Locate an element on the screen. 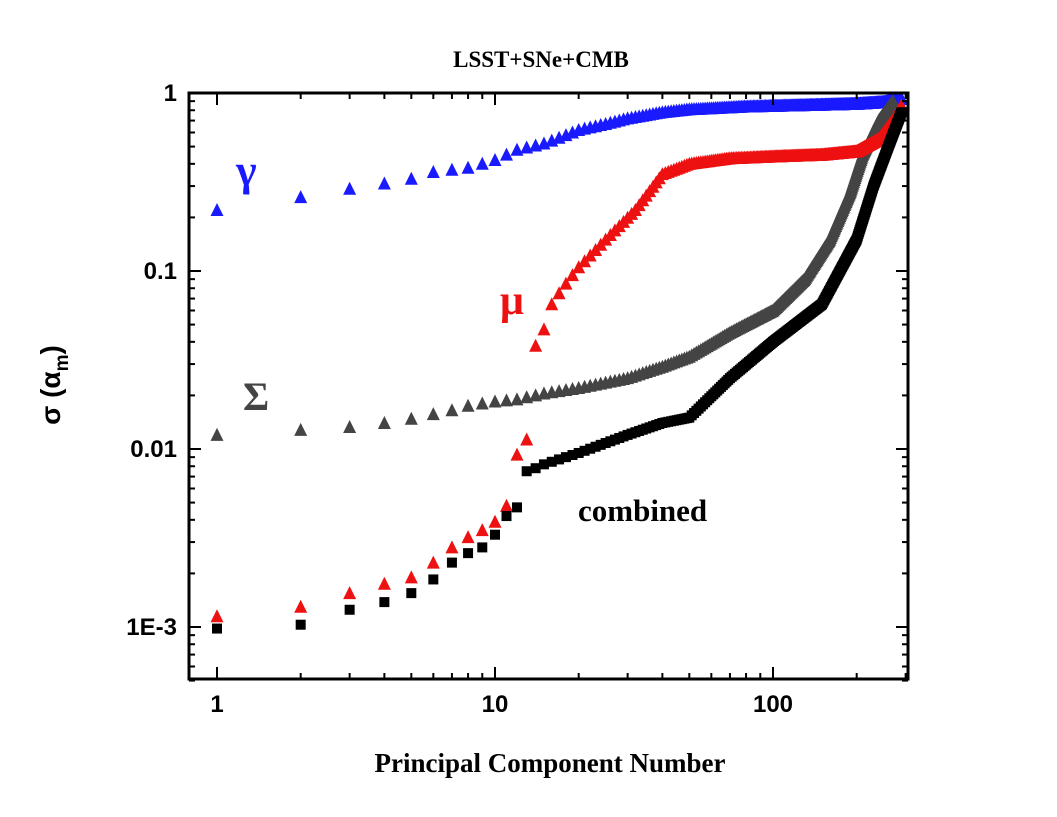  x-tick-label: 100 is located at coordinates (773, 704).